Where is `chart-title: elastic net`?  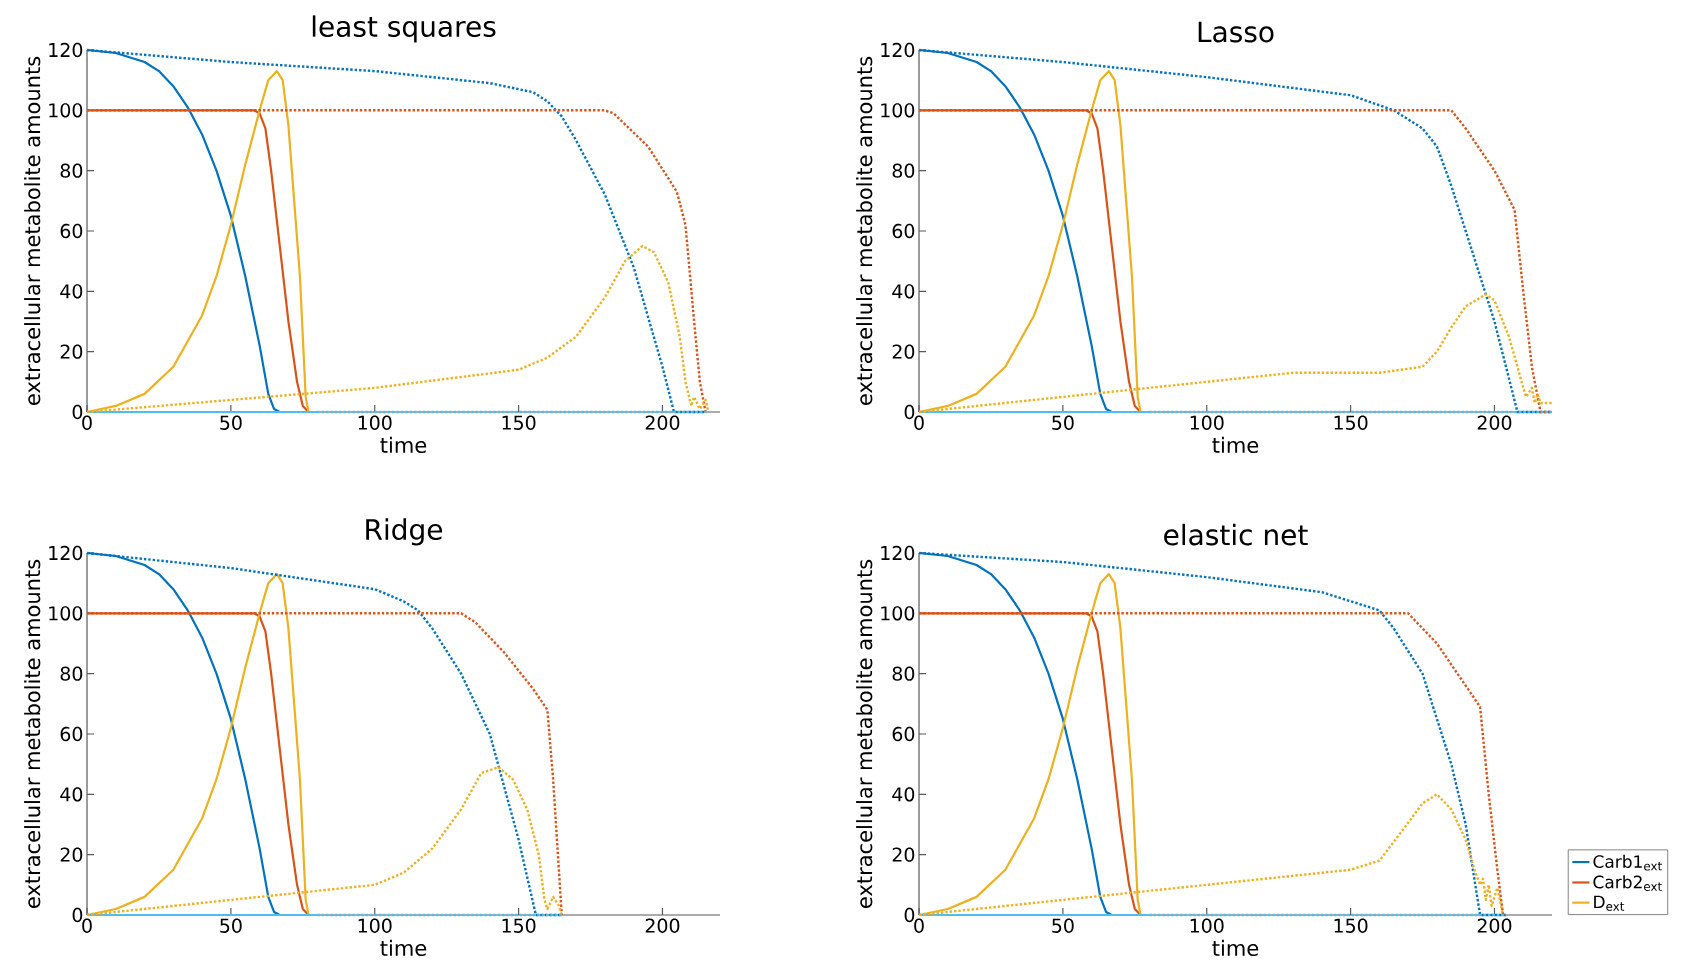 chart-title: elastic net is located at coordinates (1236, 534).